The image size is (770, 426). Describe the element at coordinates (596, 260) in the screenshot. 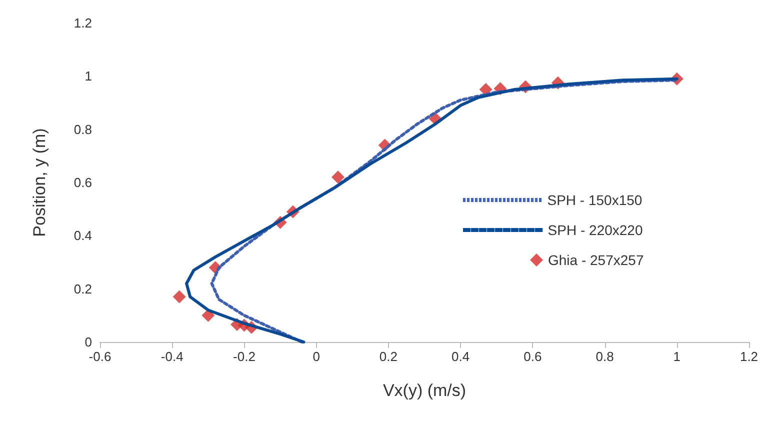

I see `legend-label: Ghia - 257x257` at that location.